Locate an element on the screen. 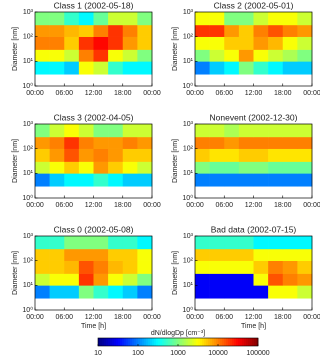 This screenshot has width=320, height=360. panel-title: Class 2 (2002-05-01) is located at coordinates (254, 5).